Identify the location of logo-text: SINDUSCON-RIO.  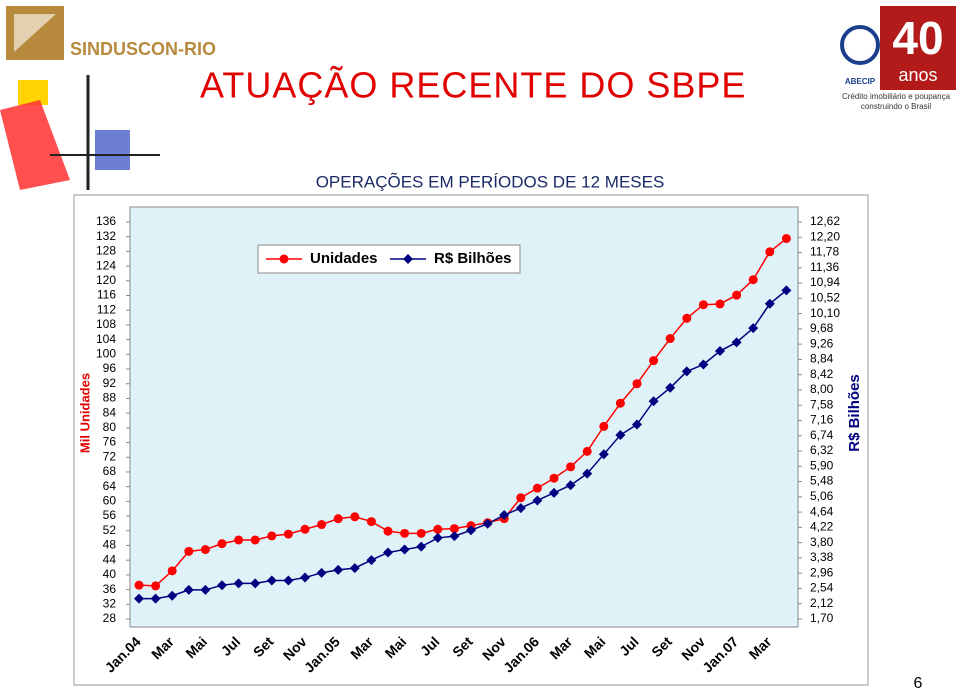
(143, 49).